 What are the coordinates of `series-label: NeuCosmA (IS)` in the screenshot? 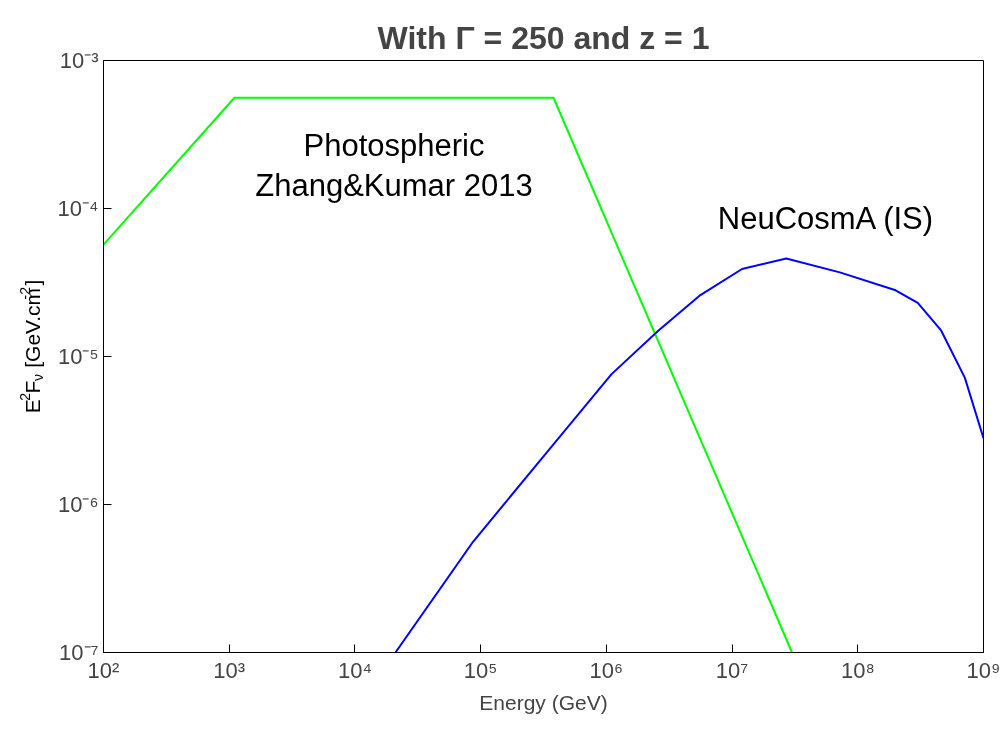 It's located at (825, 219).